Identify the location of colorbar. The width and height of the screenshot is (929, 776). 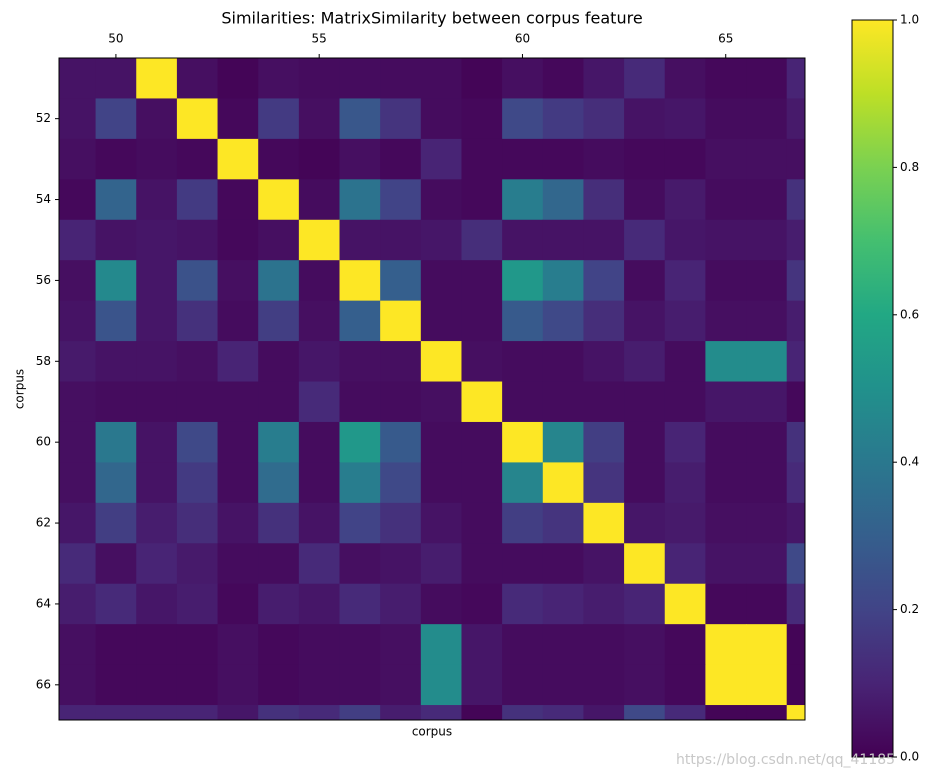
(872, 388).